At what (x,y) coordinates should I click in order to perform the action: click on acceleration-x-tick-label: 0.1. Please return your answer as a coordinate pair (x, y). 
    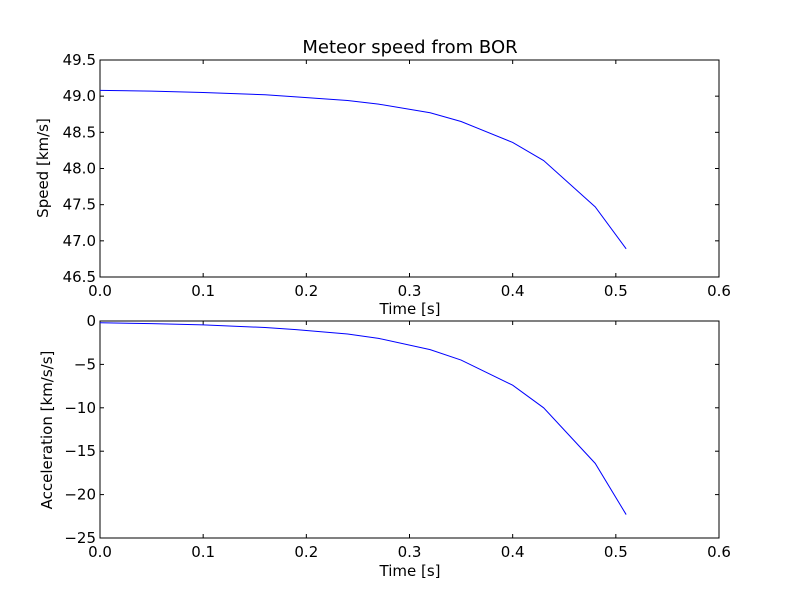
    Looking at the image, I should click on (203, 552).